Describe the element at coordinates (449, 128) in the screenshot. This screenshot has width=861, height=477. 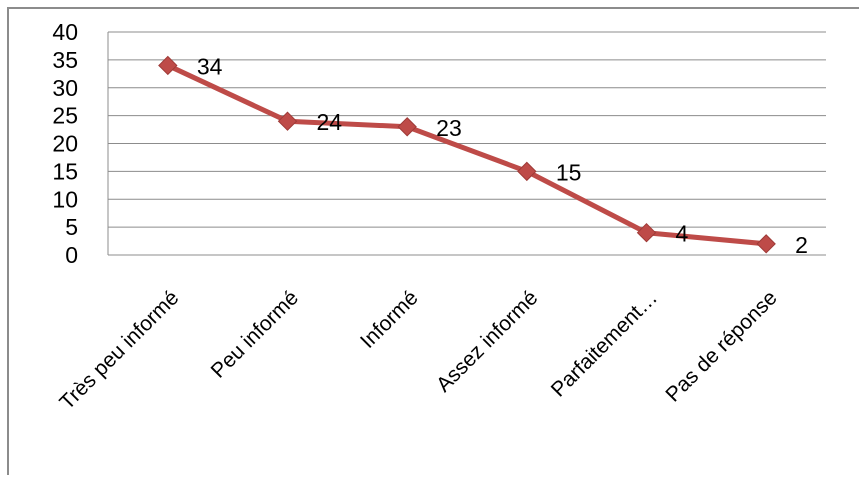
I see `data-label: 23` at that location.